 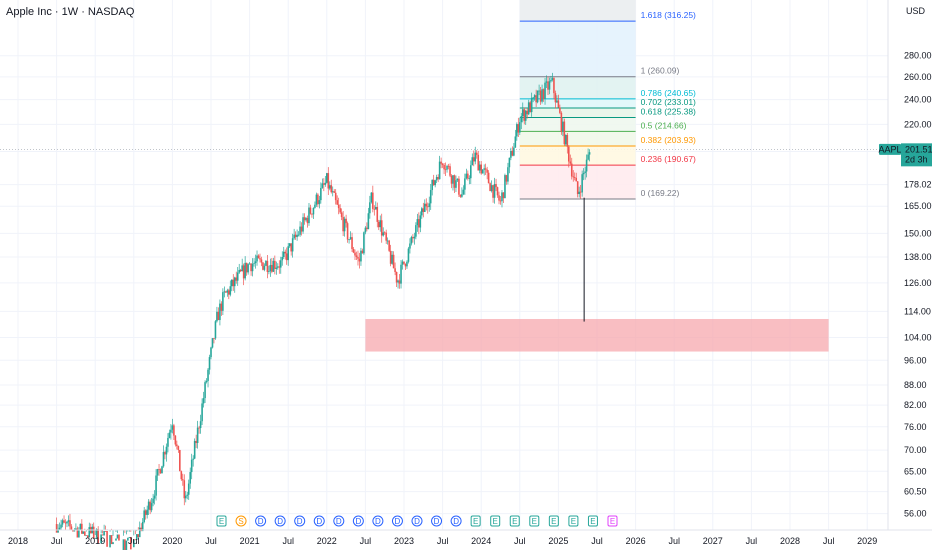 I want to click on support-zone, so click(x=597, y=335).